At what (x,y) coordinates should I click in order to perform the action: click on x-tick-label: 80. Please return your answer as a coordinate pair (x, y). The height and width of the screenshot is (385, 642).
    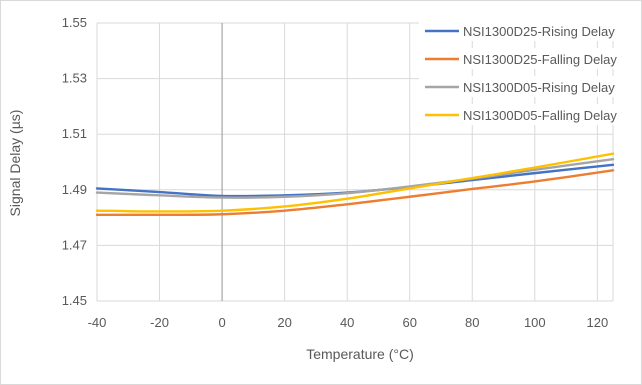
    Looking at the image, I should click on (472, 322).